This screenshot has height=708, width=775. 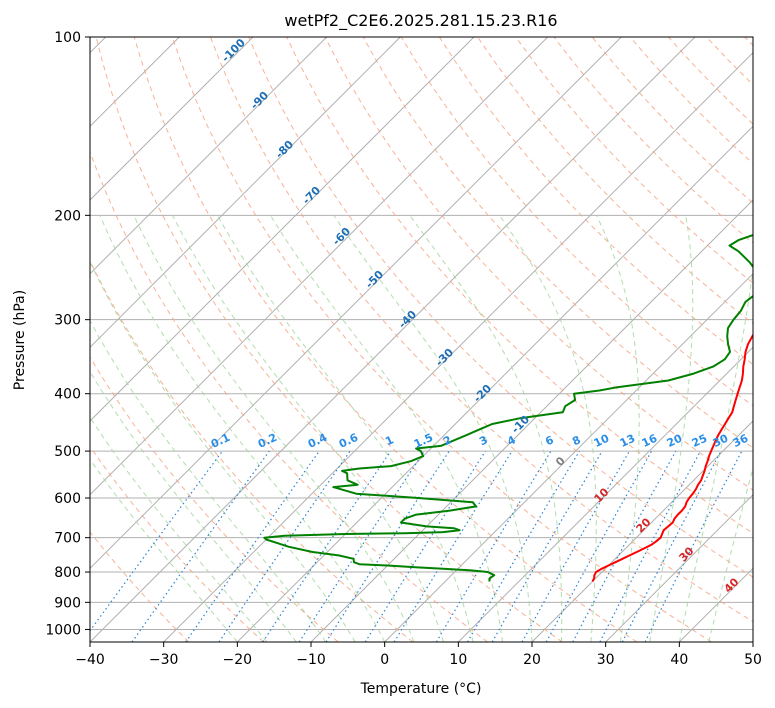 What do you see at coordinates (67, 573) in the screenshot?
I see `y-tick-label: 800` at bounding box center [67, 573].